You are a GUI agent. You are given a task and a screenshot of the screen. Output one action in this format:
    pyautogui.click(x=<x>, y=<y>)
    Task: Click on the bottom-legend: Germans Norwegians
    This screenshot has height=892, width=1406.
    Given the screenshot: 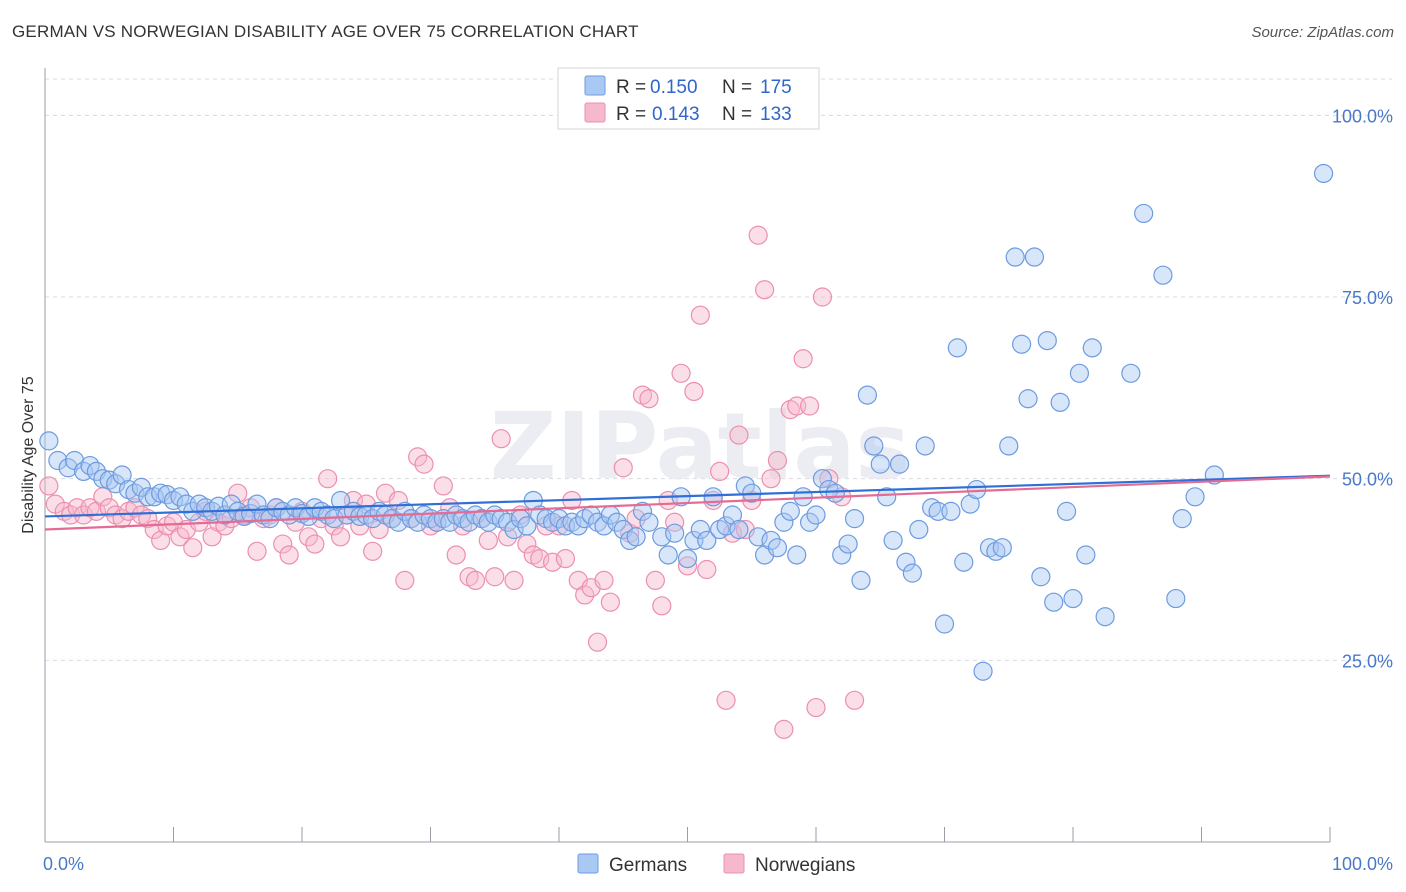 What is the action you would take?
    pyautogui.click(x=716, y=864)
    